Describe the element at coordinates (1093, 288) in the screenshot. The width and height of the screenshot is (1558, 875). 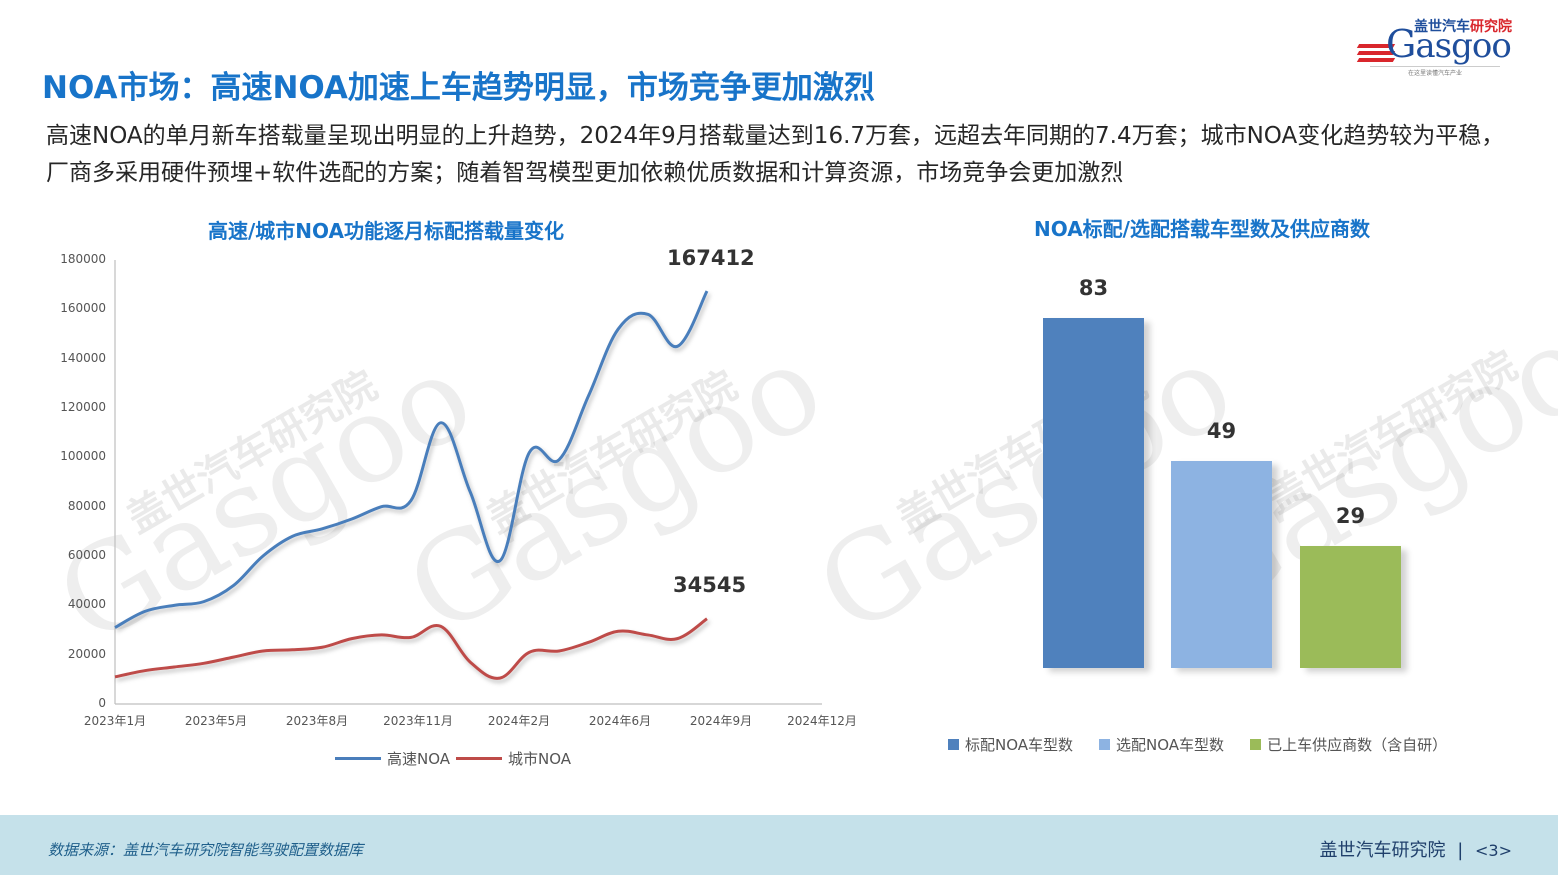
I see `bar-value-label: 83` at that location.